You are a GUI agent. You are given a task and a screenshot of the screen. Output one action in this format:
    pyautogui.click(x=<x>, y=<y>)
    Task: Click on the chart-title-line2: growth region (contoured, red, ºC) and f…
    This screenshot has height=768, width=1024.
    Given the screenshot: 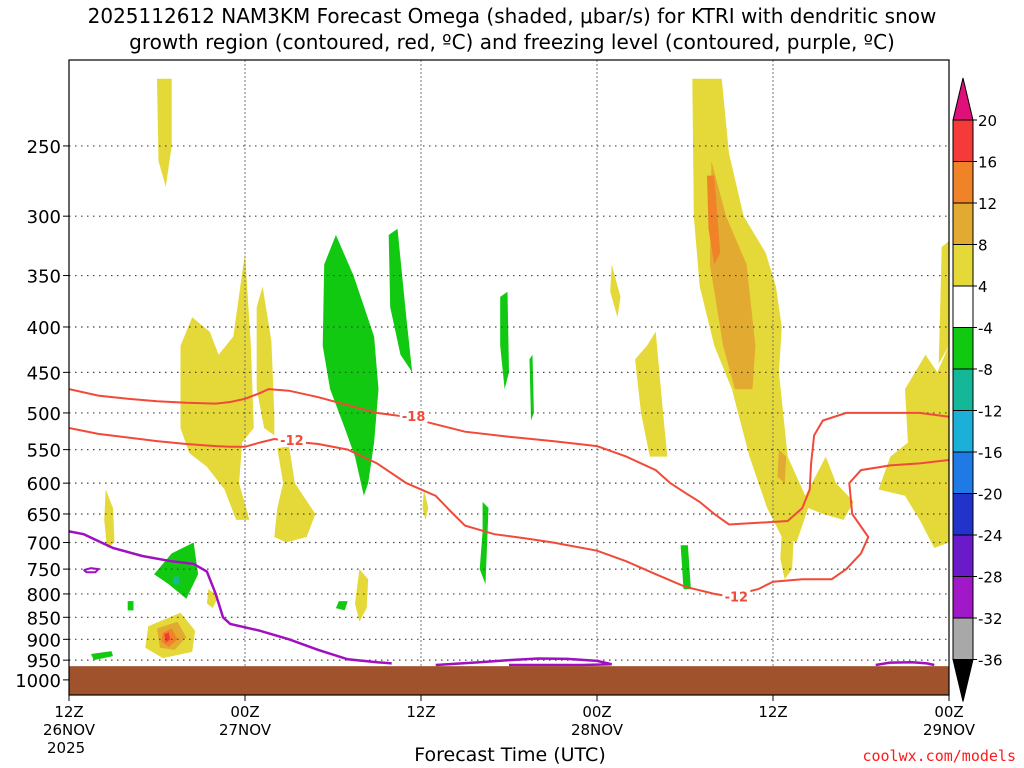 What is the action you would take?
    pyautogui.click(x=512, y=42)
    